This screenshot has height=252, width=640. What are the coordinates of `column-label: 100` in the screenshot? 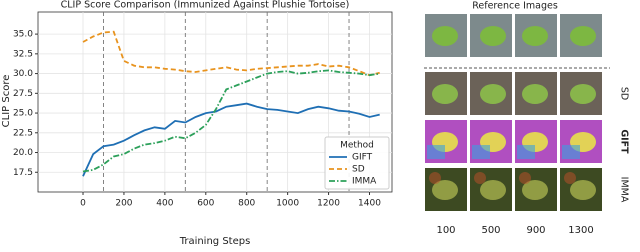 It's located at (445, 230).